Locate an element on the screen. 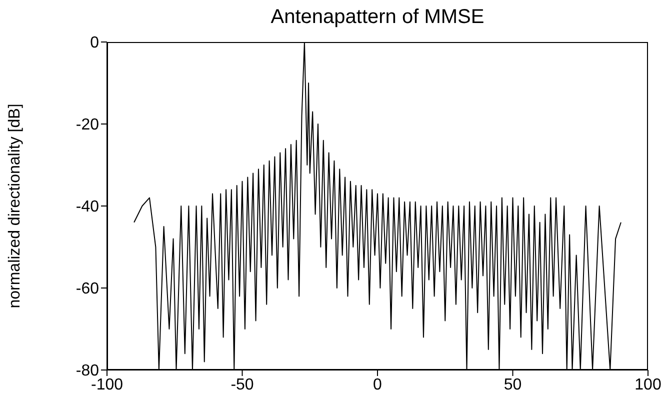  y-axis-title: normalized directionality [dB] is located at coordinates (15, 206).